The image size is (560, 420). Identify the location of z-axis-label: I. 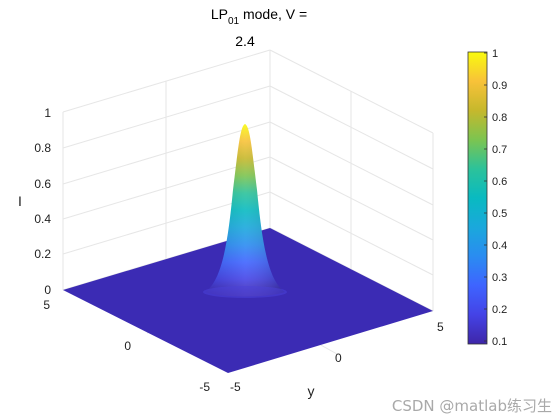
(20, 201).